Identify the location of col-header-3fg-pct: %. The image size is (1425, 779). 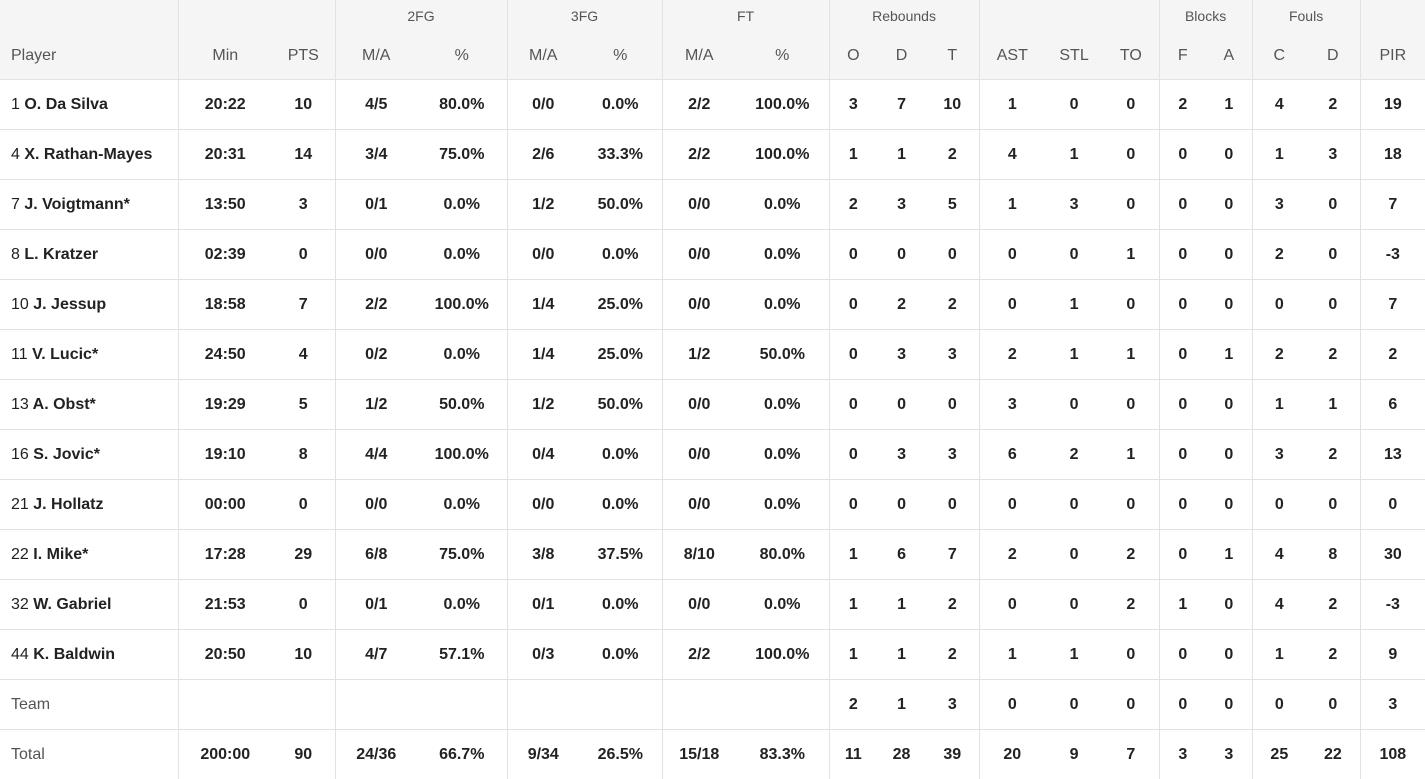
(620, 56).